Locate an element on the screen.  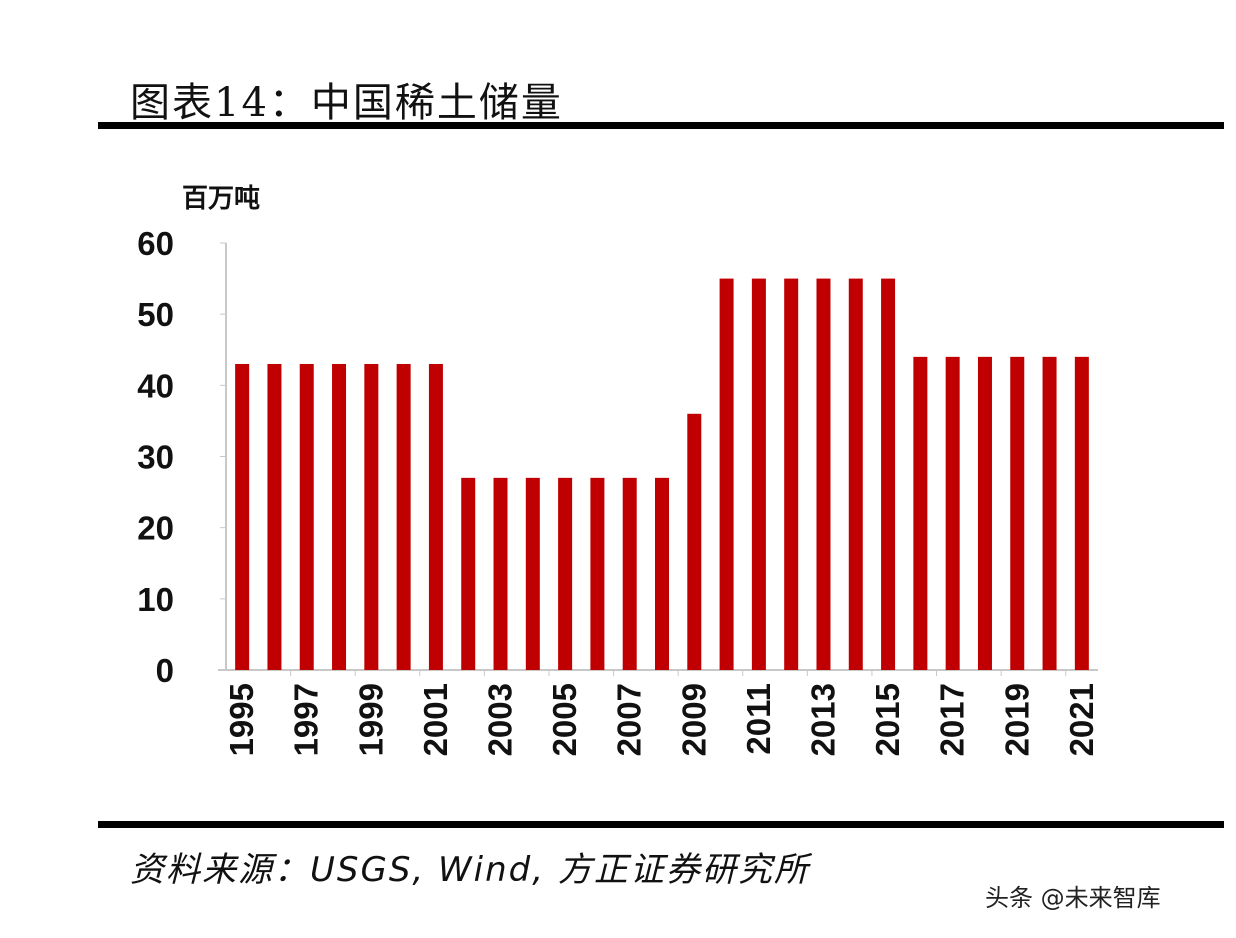
bar-2005 is located at coordinates (565, 573).